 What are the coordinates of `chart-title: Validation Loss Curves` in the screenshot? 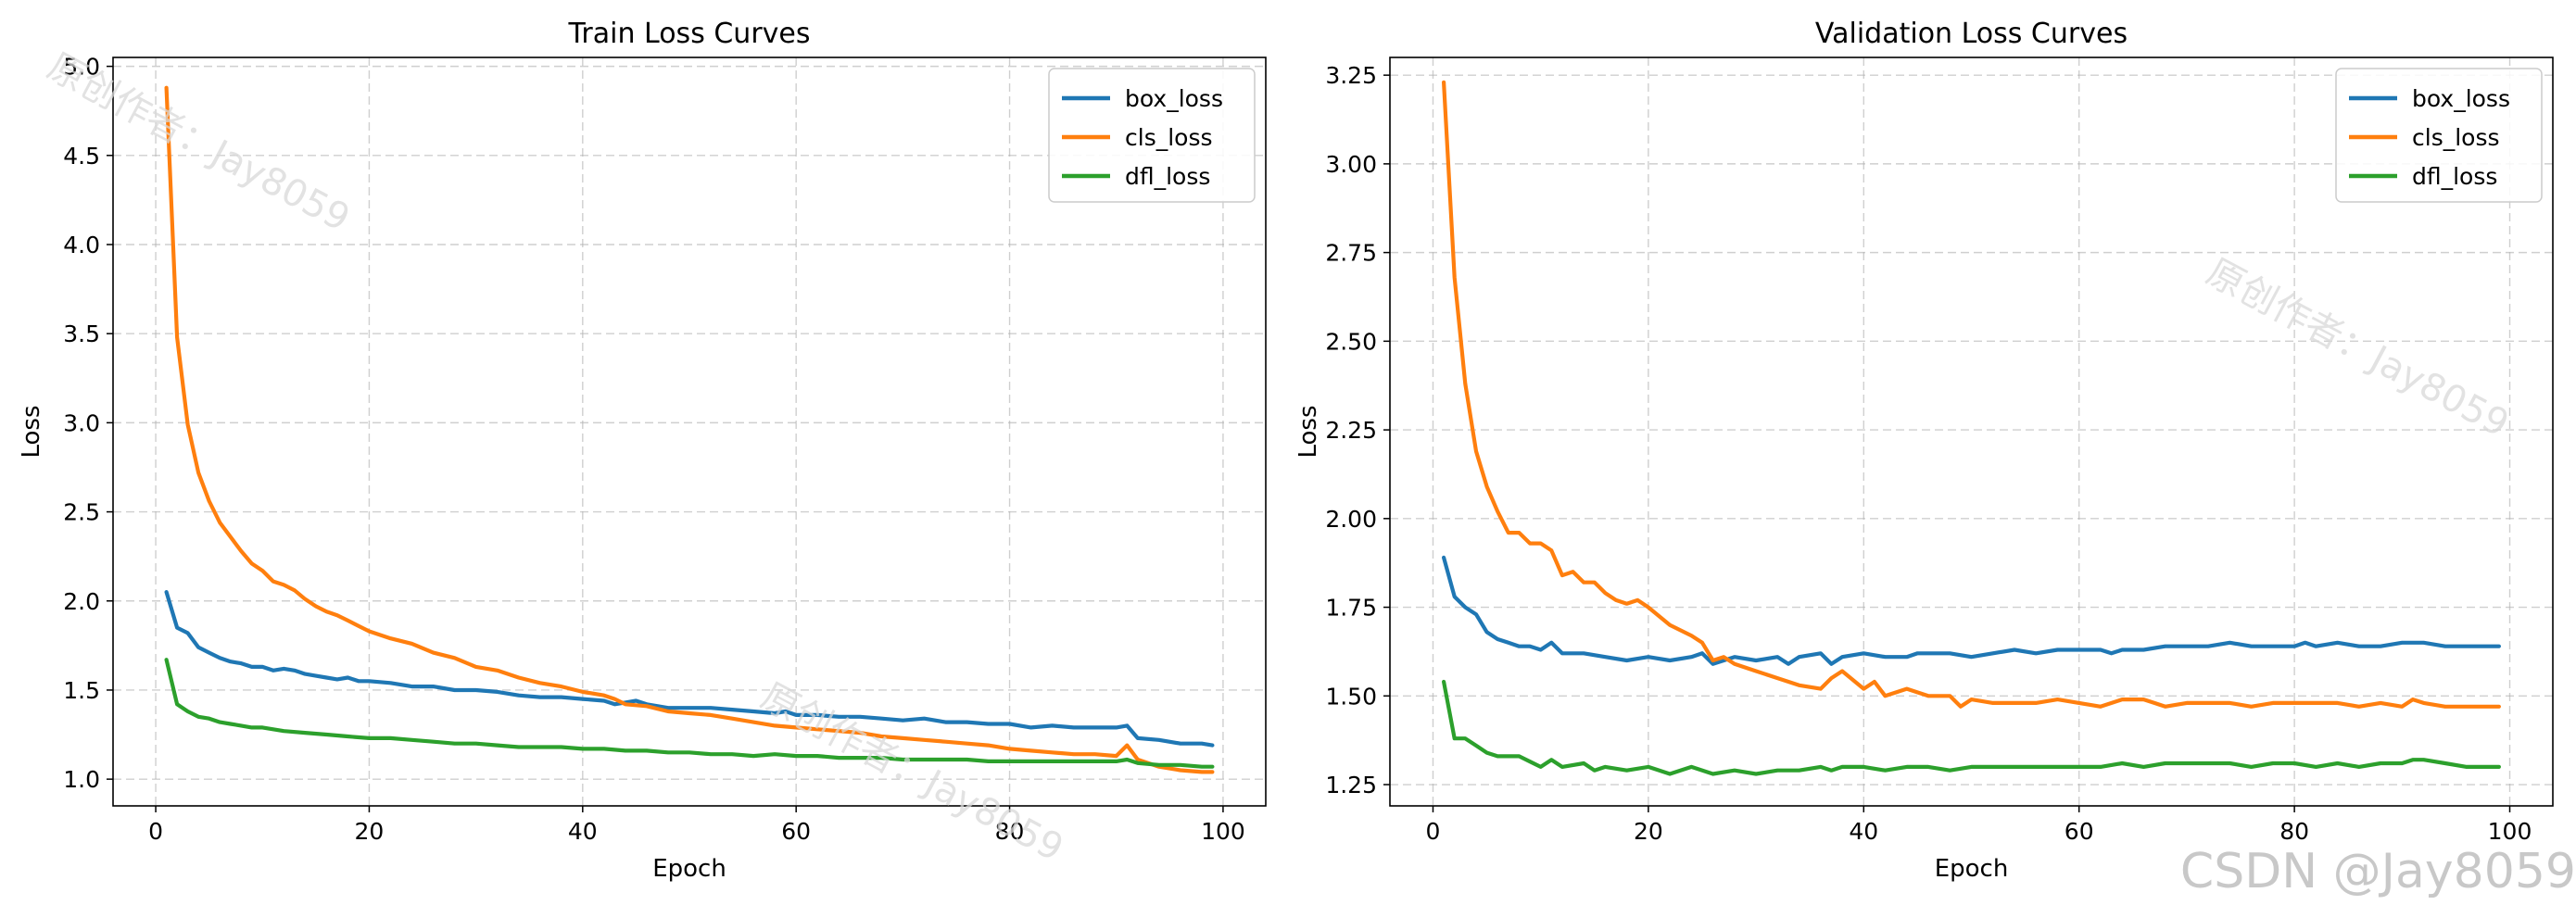 It's located at (1971, 34).